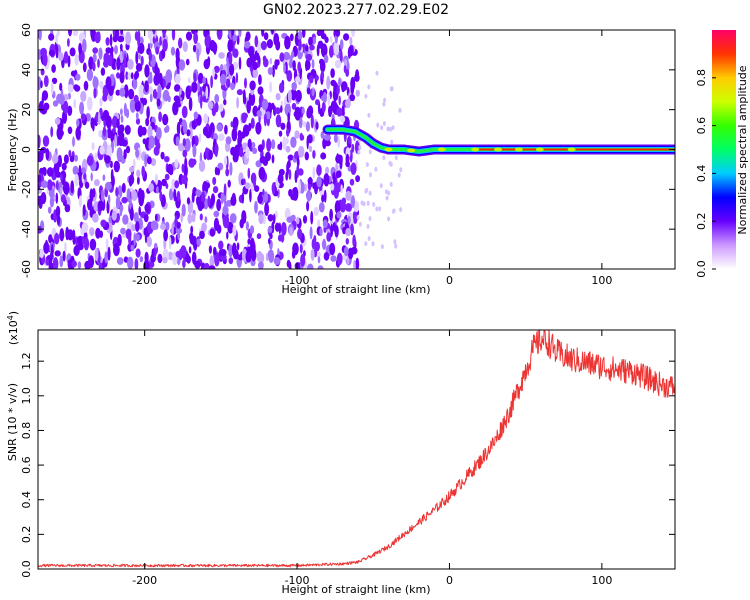 The image size is (750, 600). What do you see at coordinates (12, 150) in the screenshot?
I see `spectrogram-y-label: Frequency (Hz)` at bounding box center [12, 150].